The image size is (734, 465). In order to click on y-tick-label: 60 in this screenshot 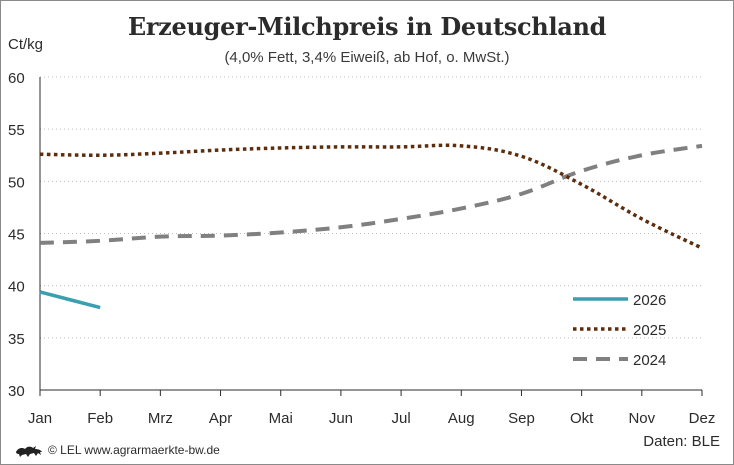, I will do `click(16, 78)`.